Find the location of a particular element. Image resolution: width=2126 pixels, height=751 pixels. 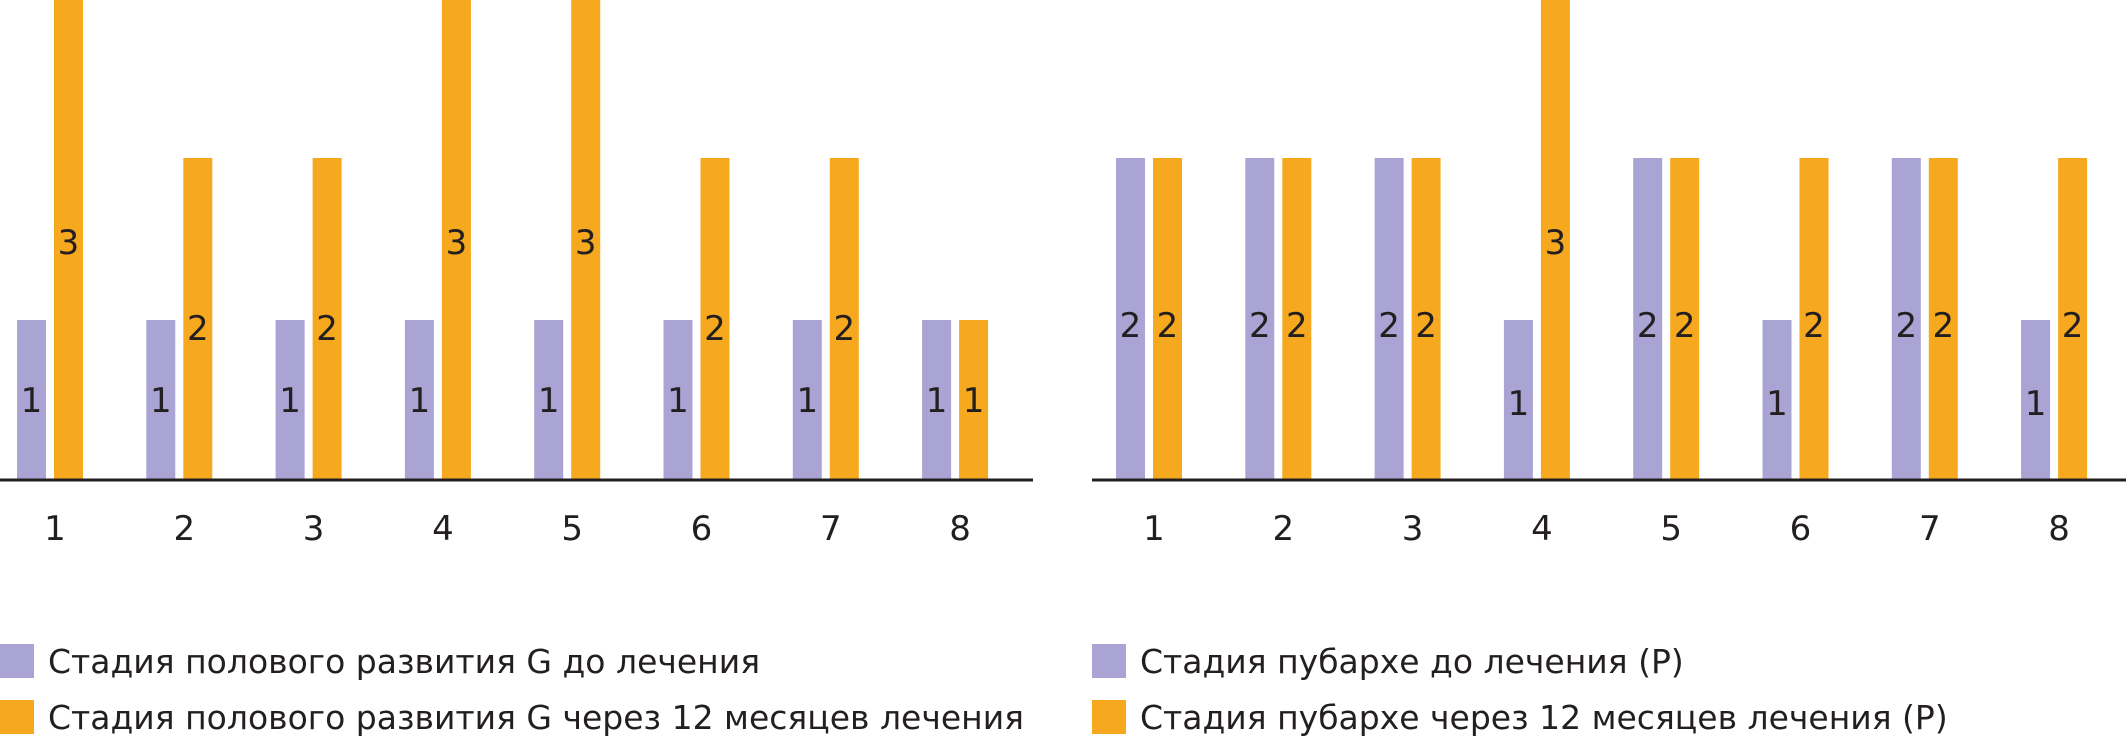

data-label-chart1-s1-cat1: 1 is located at coordinates (32, 401).